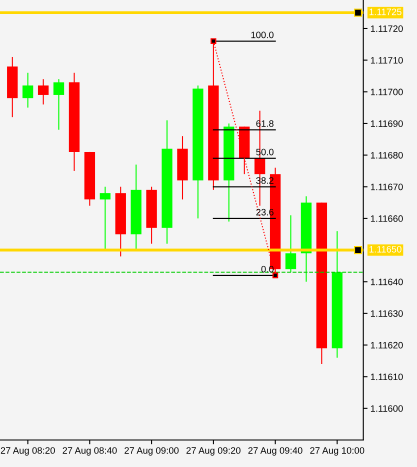 This screenshot has height=467, width=417. Describe the element at coordinates (262, 35) in the screenshot. I see `series-label: 100.0` at that location.